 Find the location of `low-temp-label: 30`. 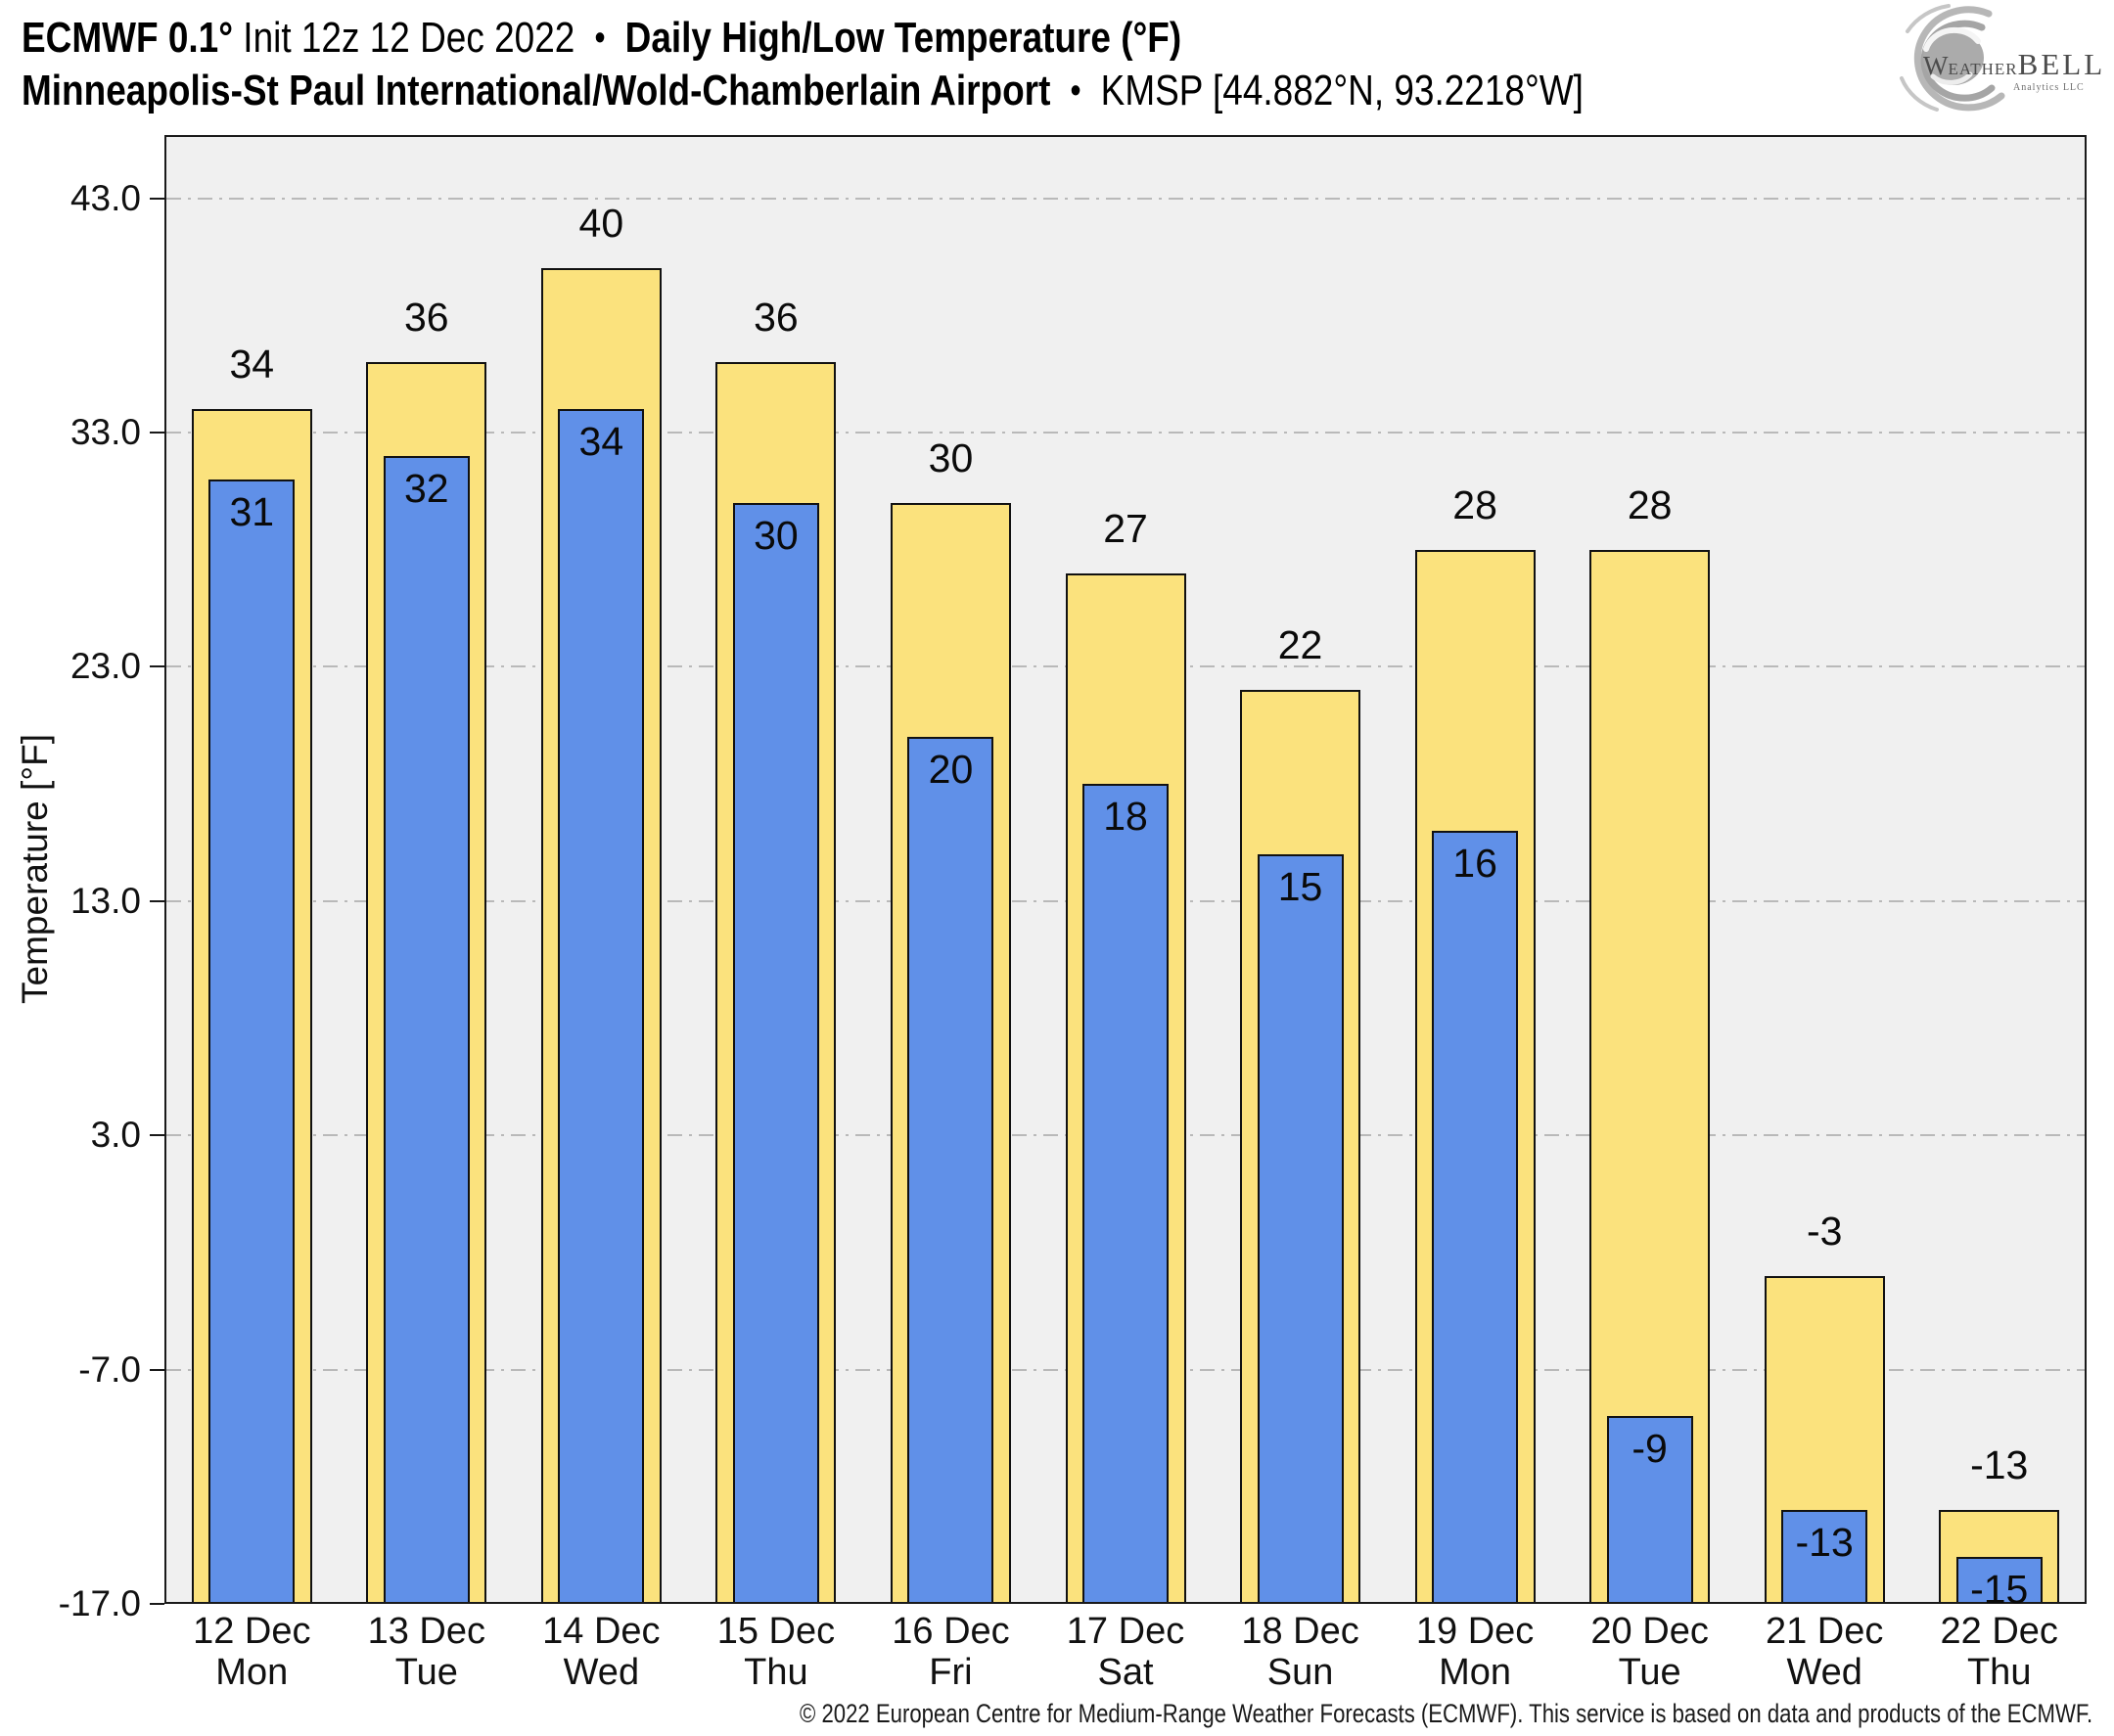

low-temp-label: 30 is located at coordinates (777, 535).